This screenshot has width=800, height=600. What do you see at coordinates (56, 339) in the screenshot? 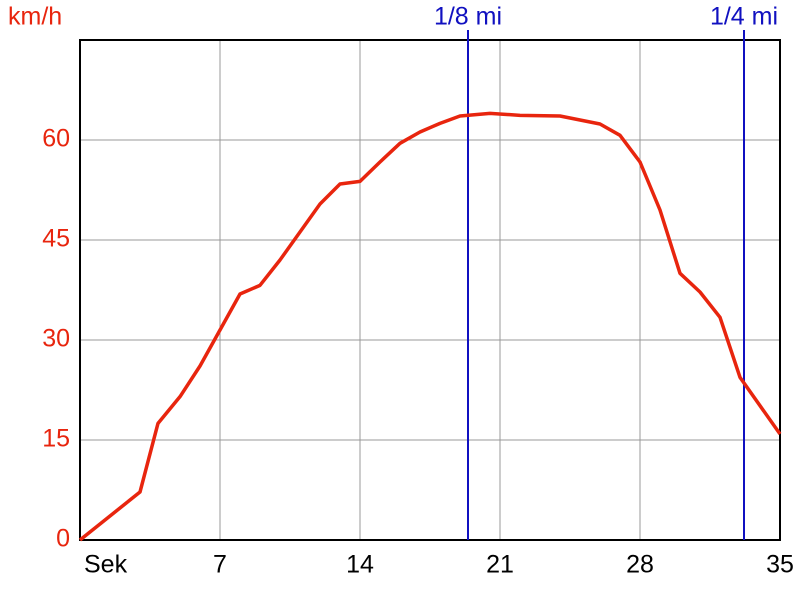
I see `y-tick-label: 30` at bounding box center [56, 339].